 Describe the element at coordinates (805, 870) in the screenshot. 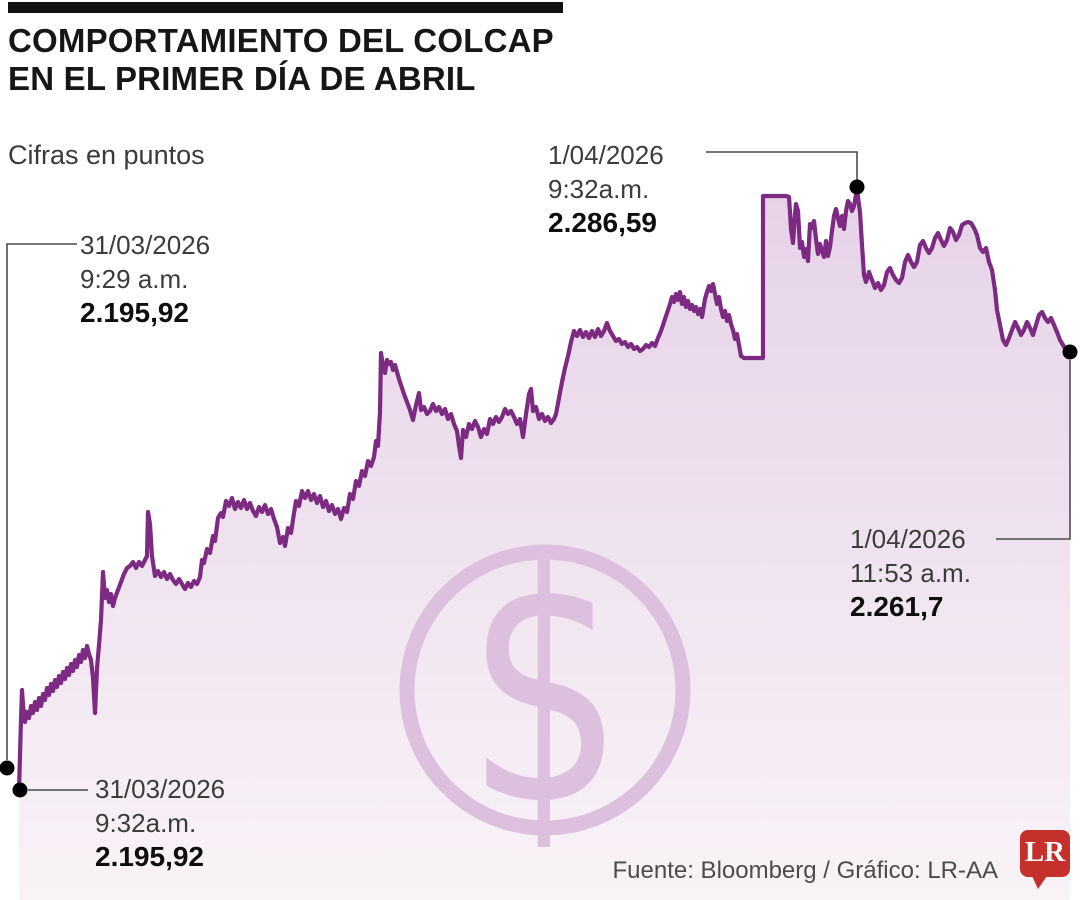

I see `source-credit: Fuente: Bloomberg / Gráfico: LR-AA` at that location.